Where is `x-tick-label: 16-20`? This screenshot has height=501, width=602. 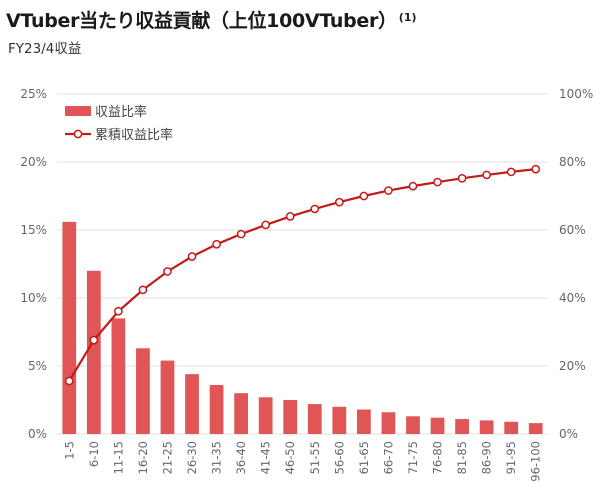
x-tick-label: 16-20 is located at coordinates (143, 457).